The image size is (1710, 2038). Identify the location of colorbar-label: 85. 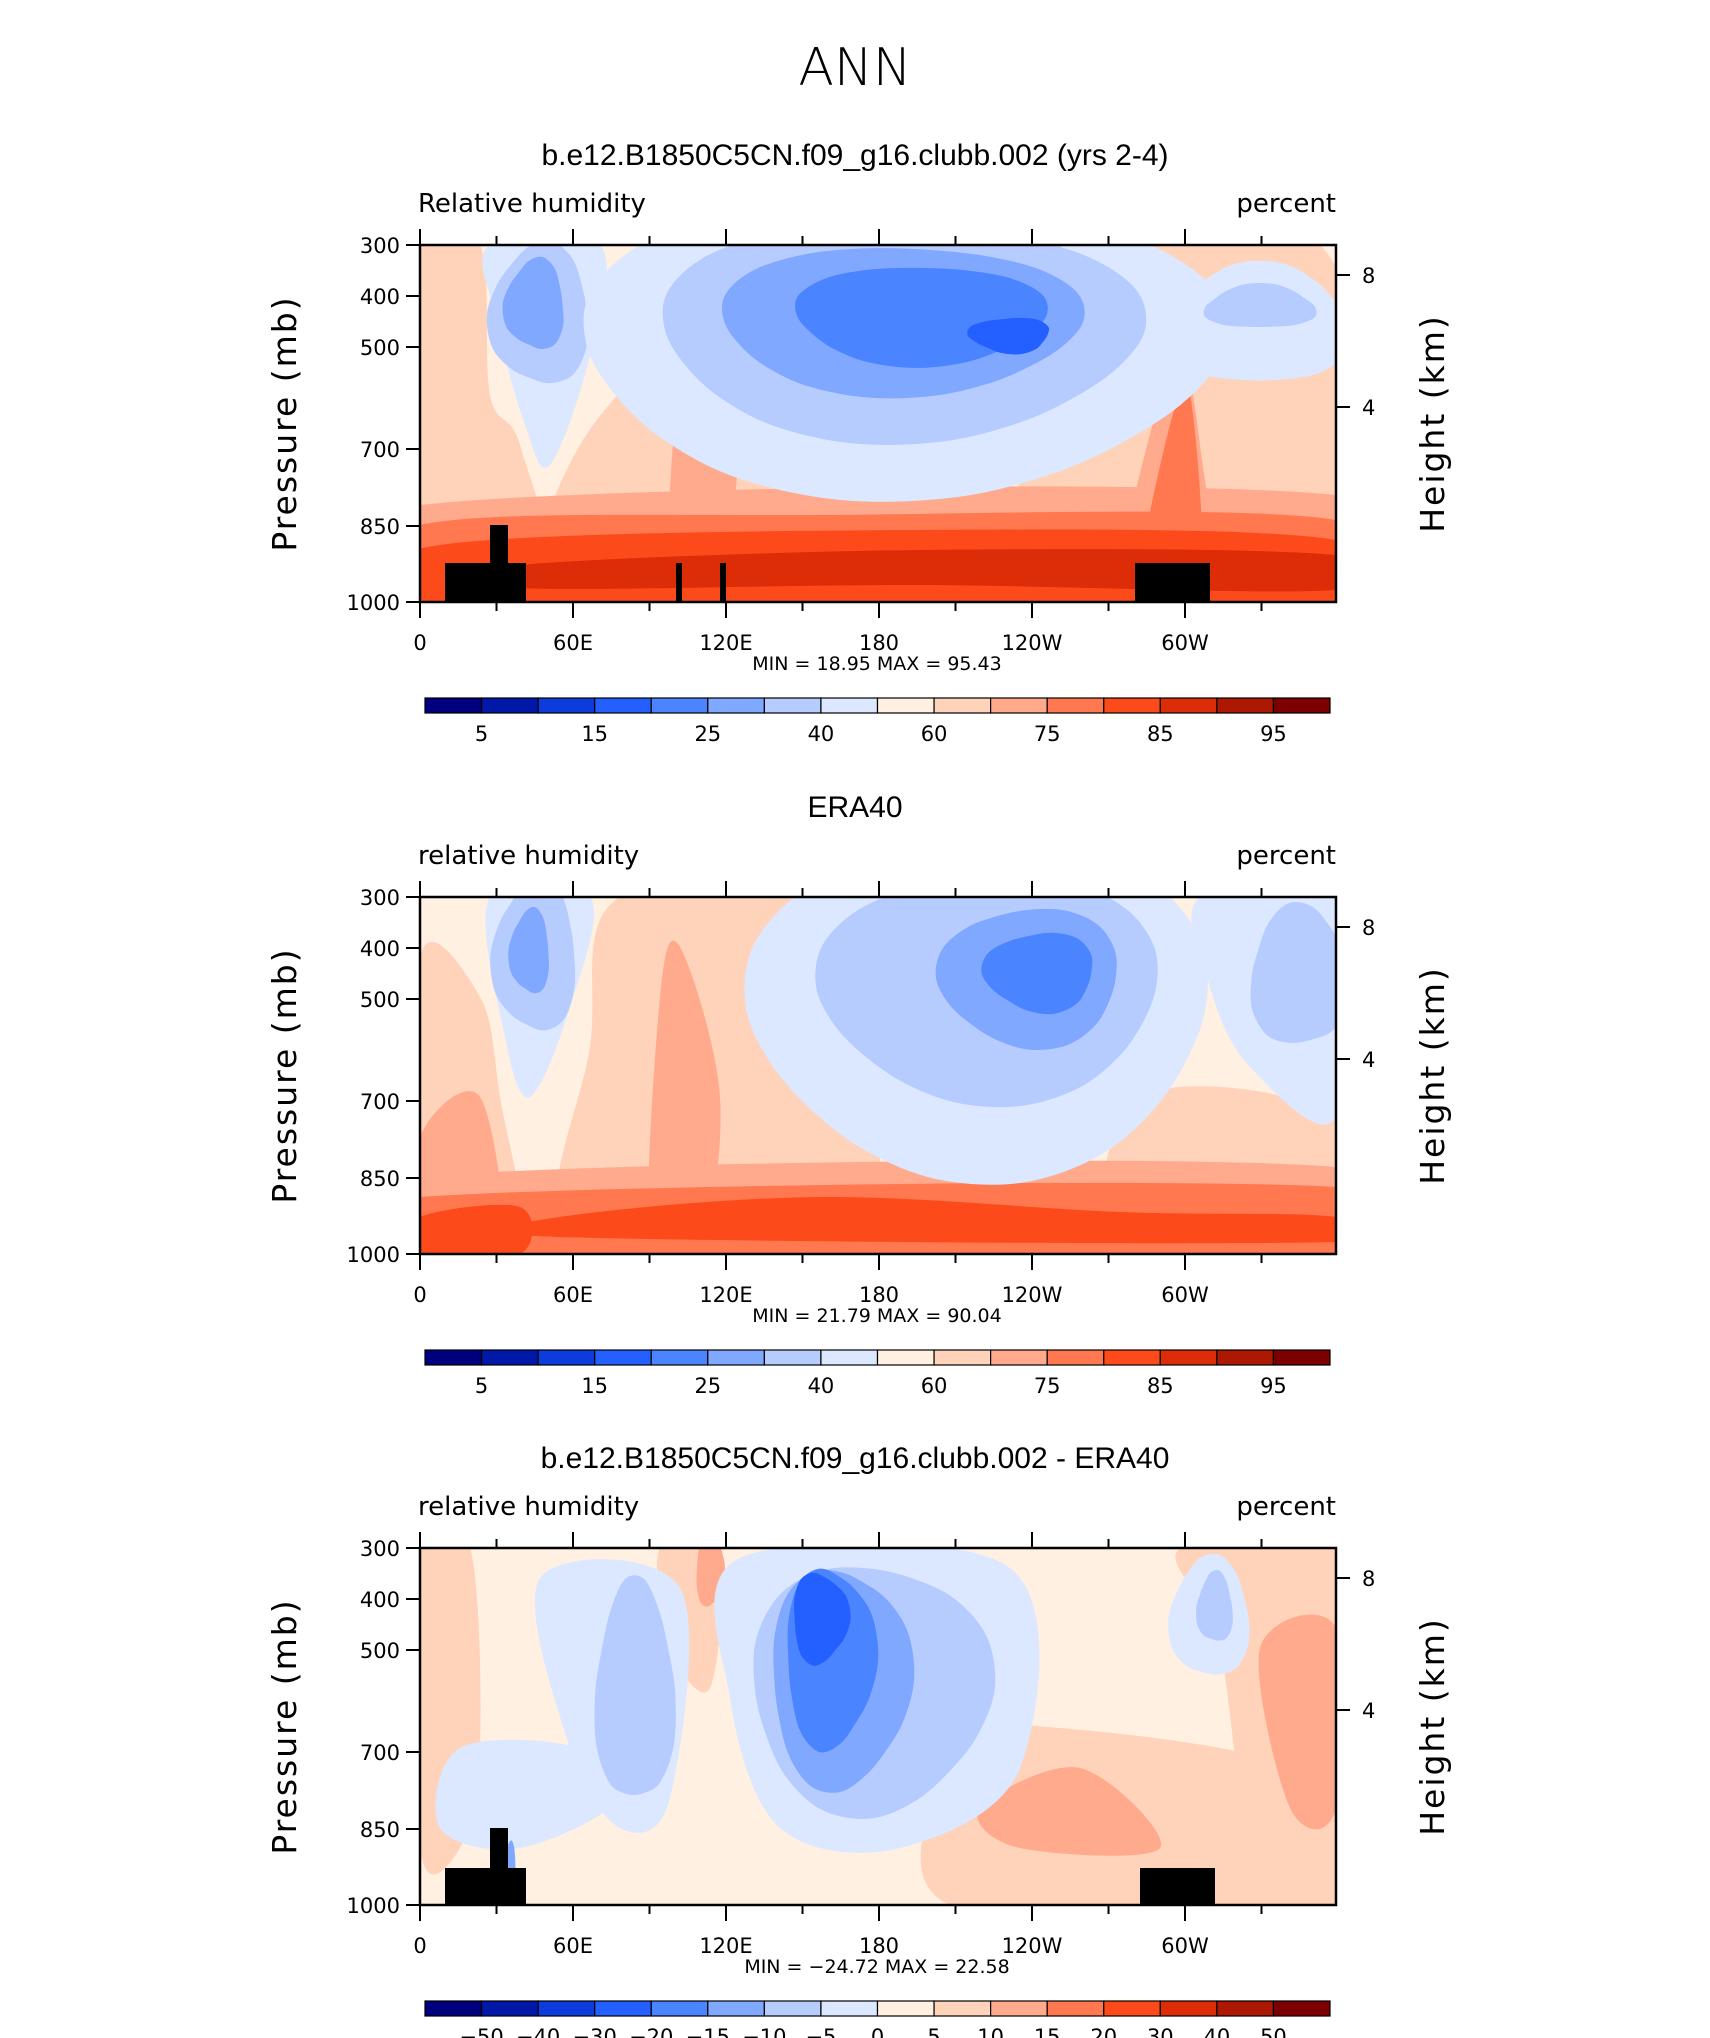
(1160, 734).